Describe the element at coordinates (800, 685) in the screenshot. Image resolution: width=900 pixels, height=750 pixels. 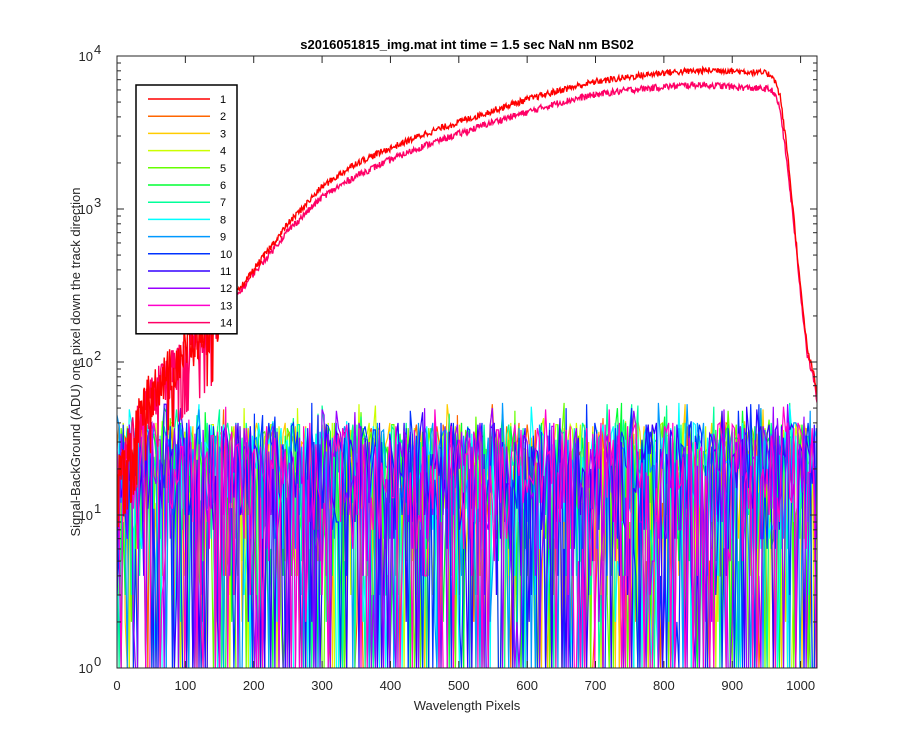
I see `x-tick-label: 1000` at that location.